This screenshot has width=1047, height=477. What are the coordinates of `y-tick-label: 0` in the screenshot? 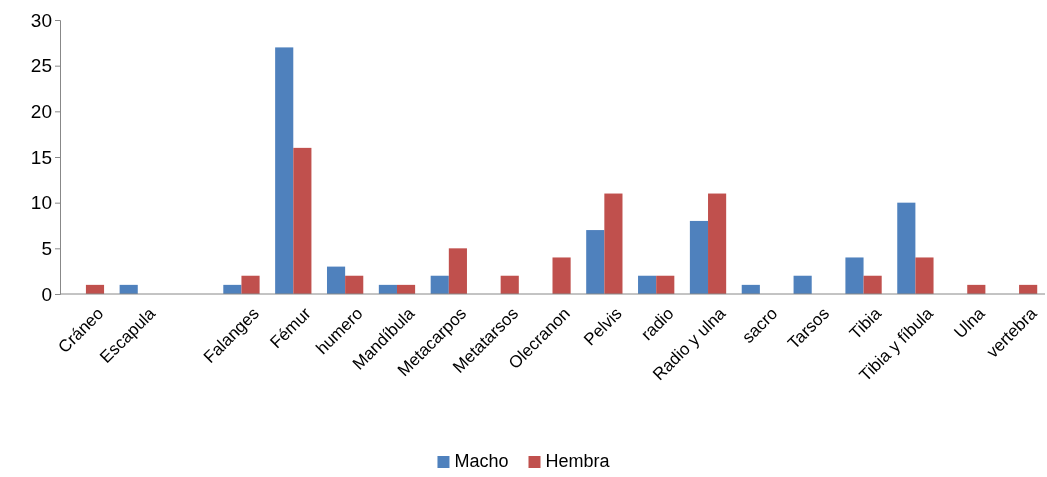 It's located at (46, 294).